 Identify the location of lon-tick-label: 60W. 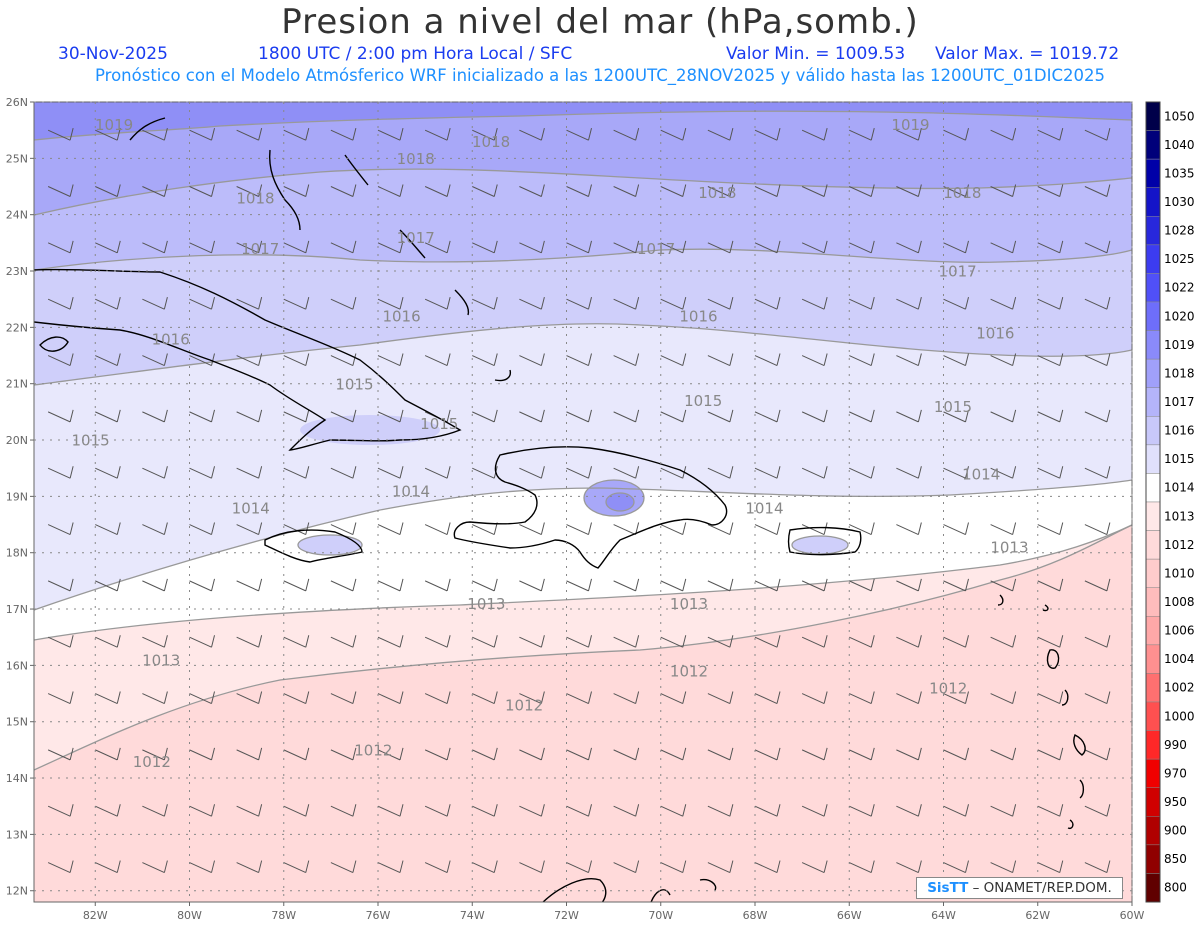
(1132, 915).